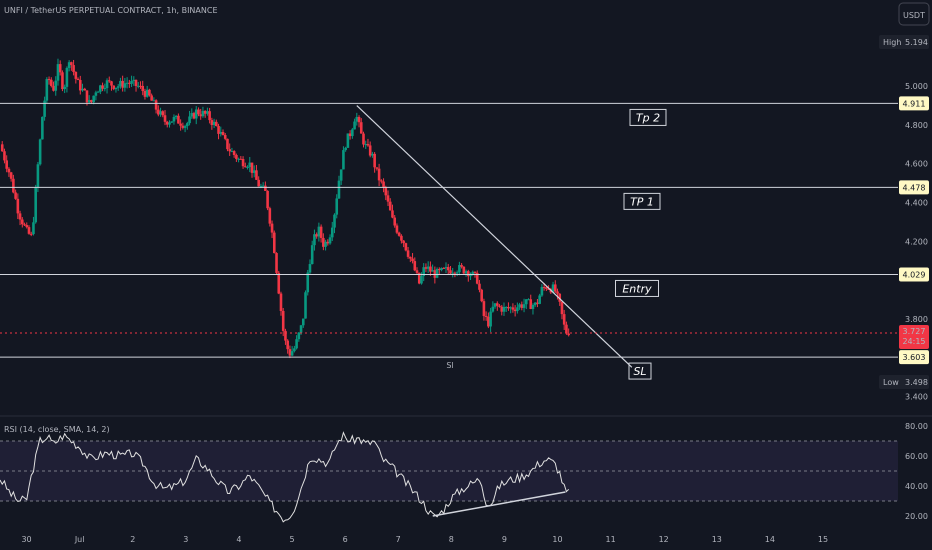  Describe the element at coordinates (499, 504) in the screenshot. I see `rsi-divergence-line` at that location.